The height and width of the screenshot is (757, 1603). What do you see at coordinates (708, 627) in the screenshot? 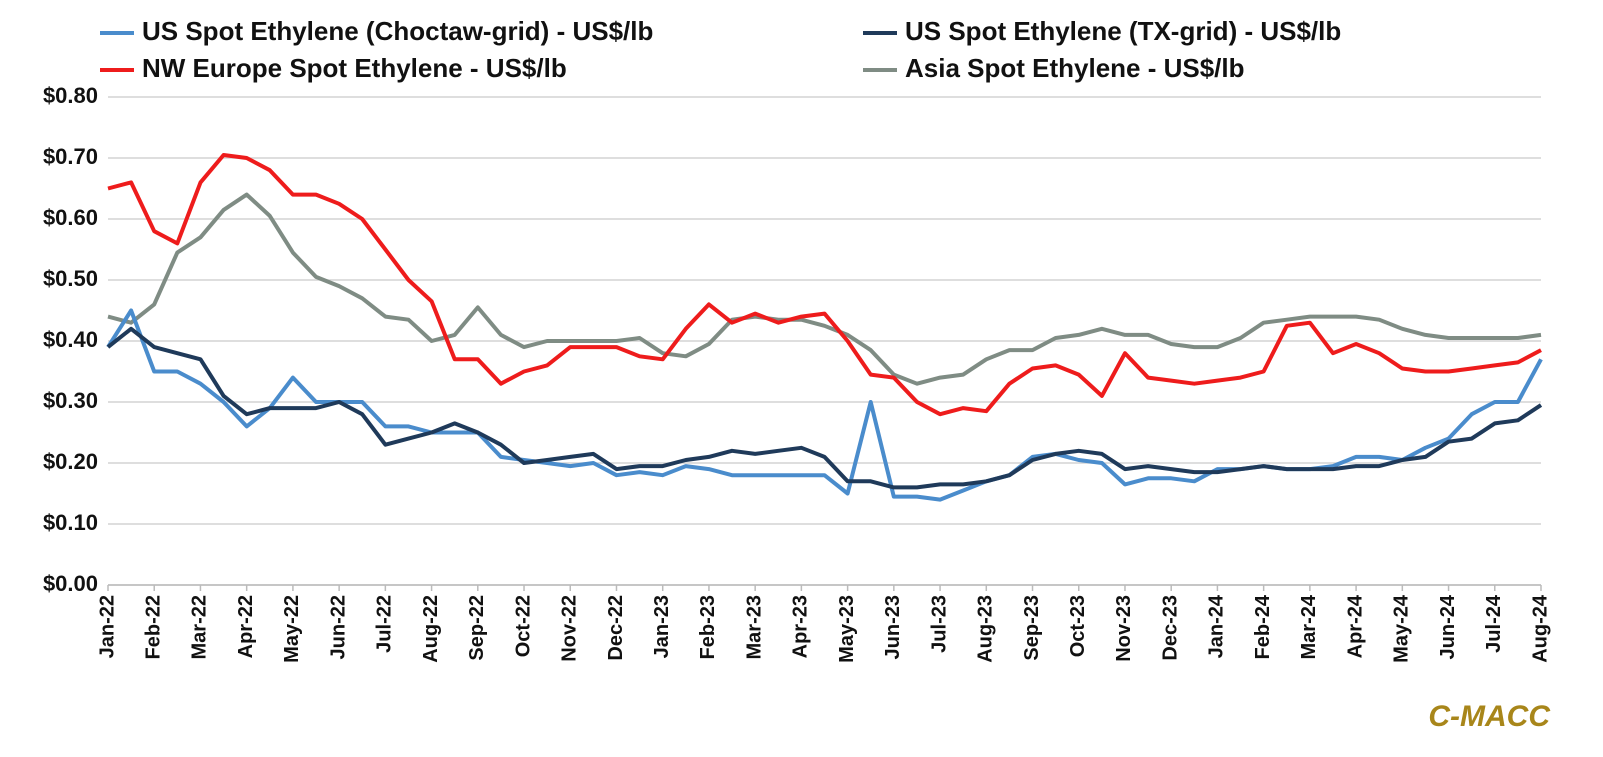
I see `x-tick-label: Feb-23` at bounding box center [708, 627].